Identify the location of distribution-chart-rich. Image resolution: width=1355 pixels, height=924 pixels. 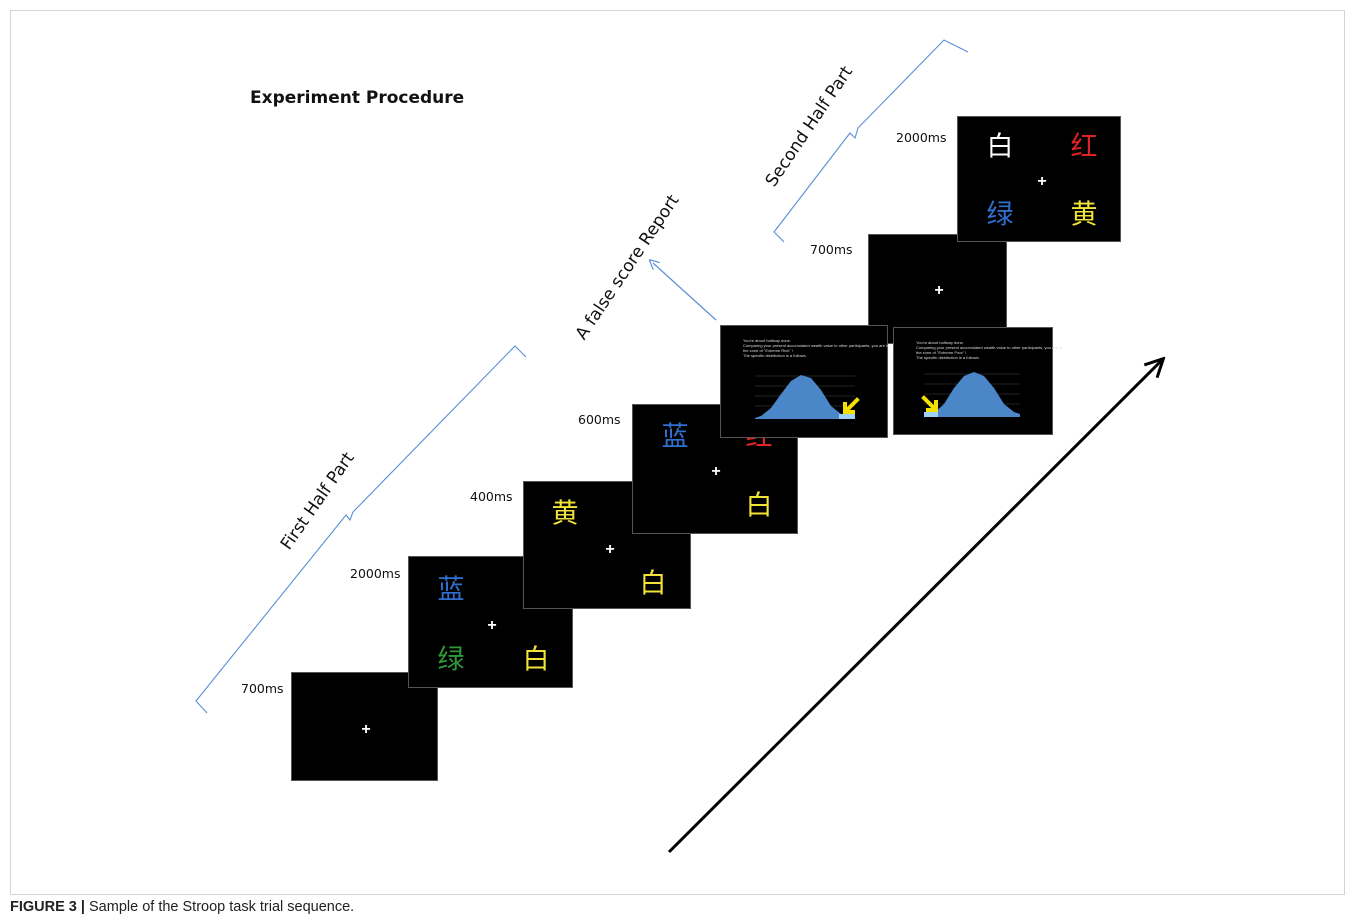
(807, 397).